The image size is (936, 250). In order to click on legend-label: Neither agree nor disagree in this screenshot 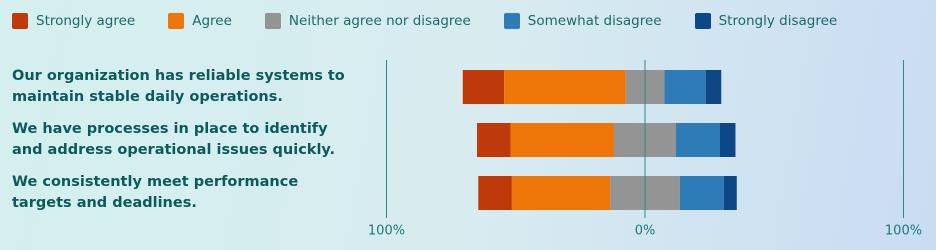, I will do `click(379, 21)`.